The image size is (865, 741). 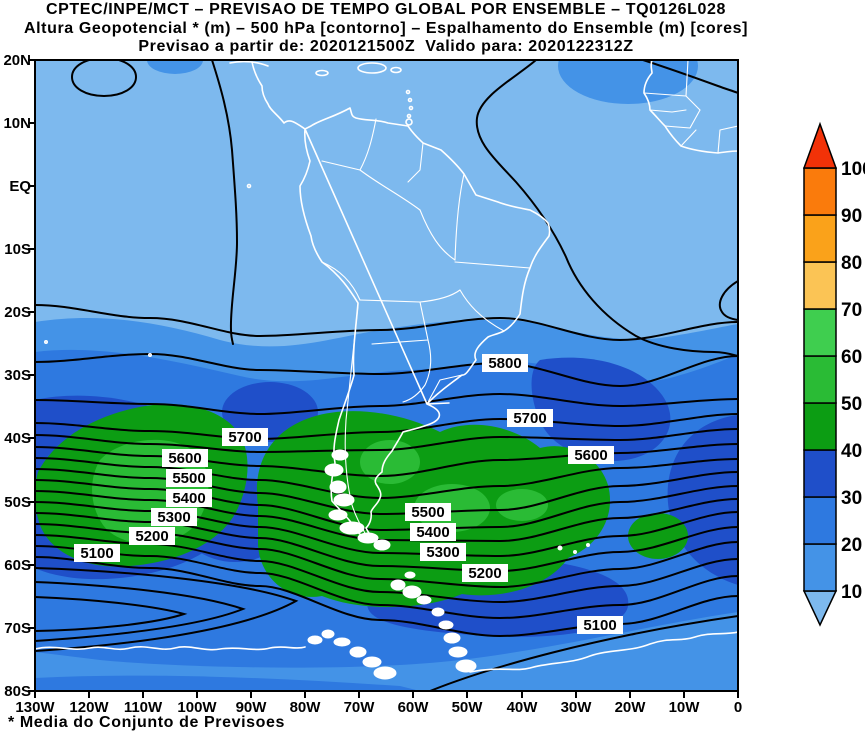 I want to click on shade-30-east, so click(x=601, y=409).